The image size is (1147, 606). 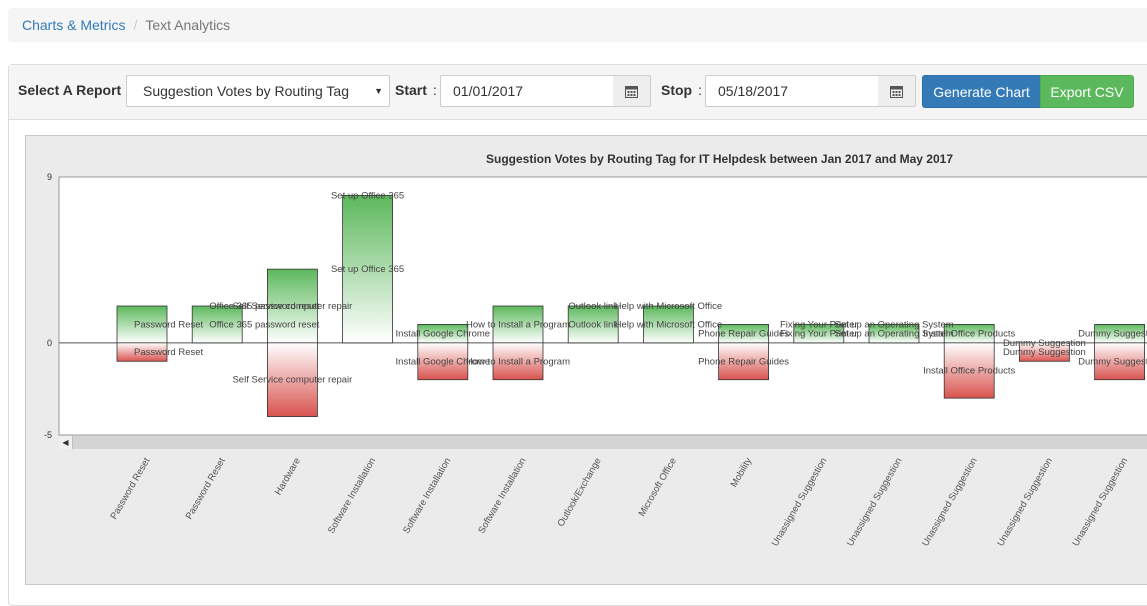 I want to click on export-csv-button: Export CSV, so click(x=1087, y=91).